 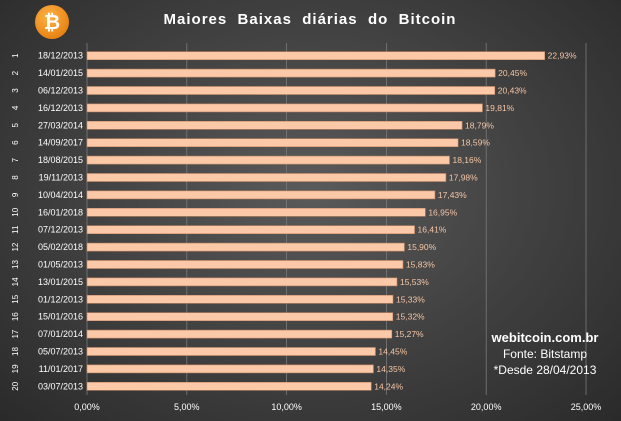 I want to click on bitcoin-logo-icon: ₿, so click(x=52, y=22).